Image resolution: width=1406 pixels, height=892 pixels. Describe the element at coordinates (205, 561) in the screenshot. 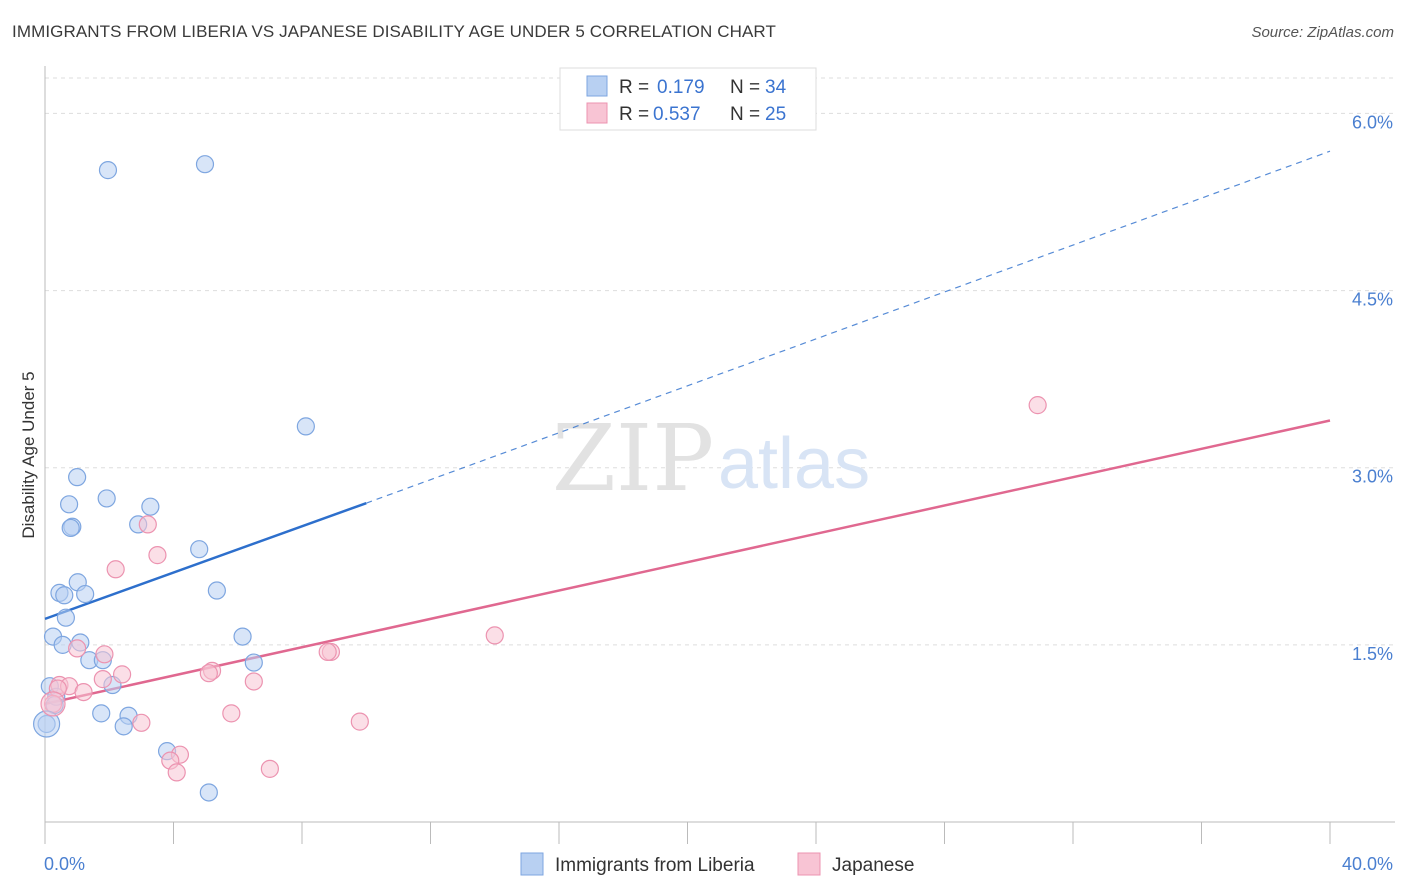

I see `trend-line-liberia` at that location.